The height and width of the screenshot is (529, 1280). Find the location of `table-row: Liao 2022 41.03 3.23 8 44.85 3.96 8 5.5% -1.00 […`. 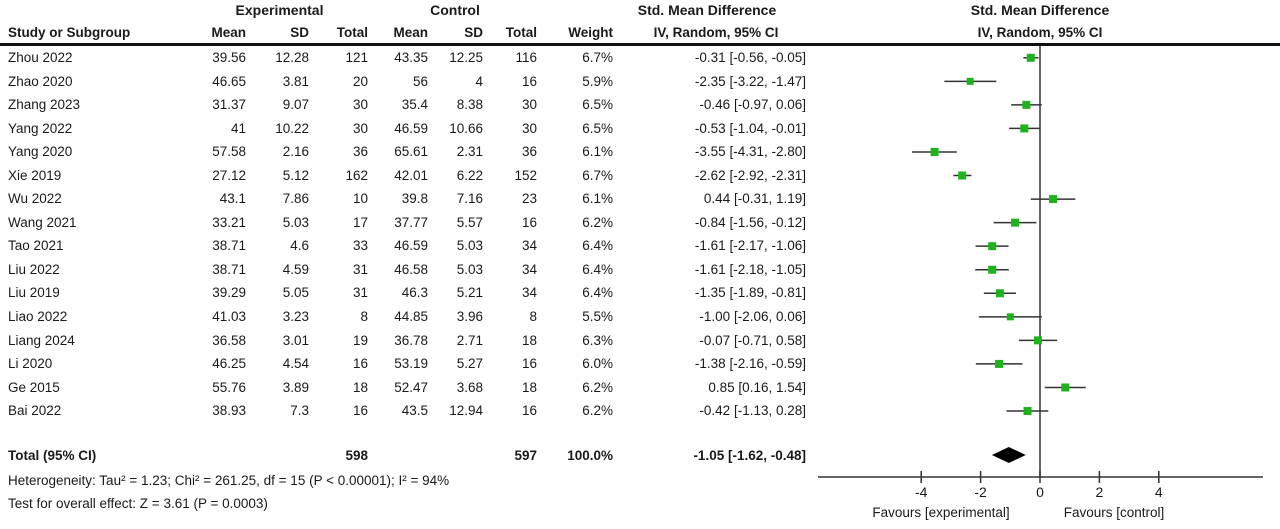

table-row: Liao 2022 41.03 3.23 8 44.85 3.96 8 5.5% -1.00 [… is located at coordinates (410, 317).